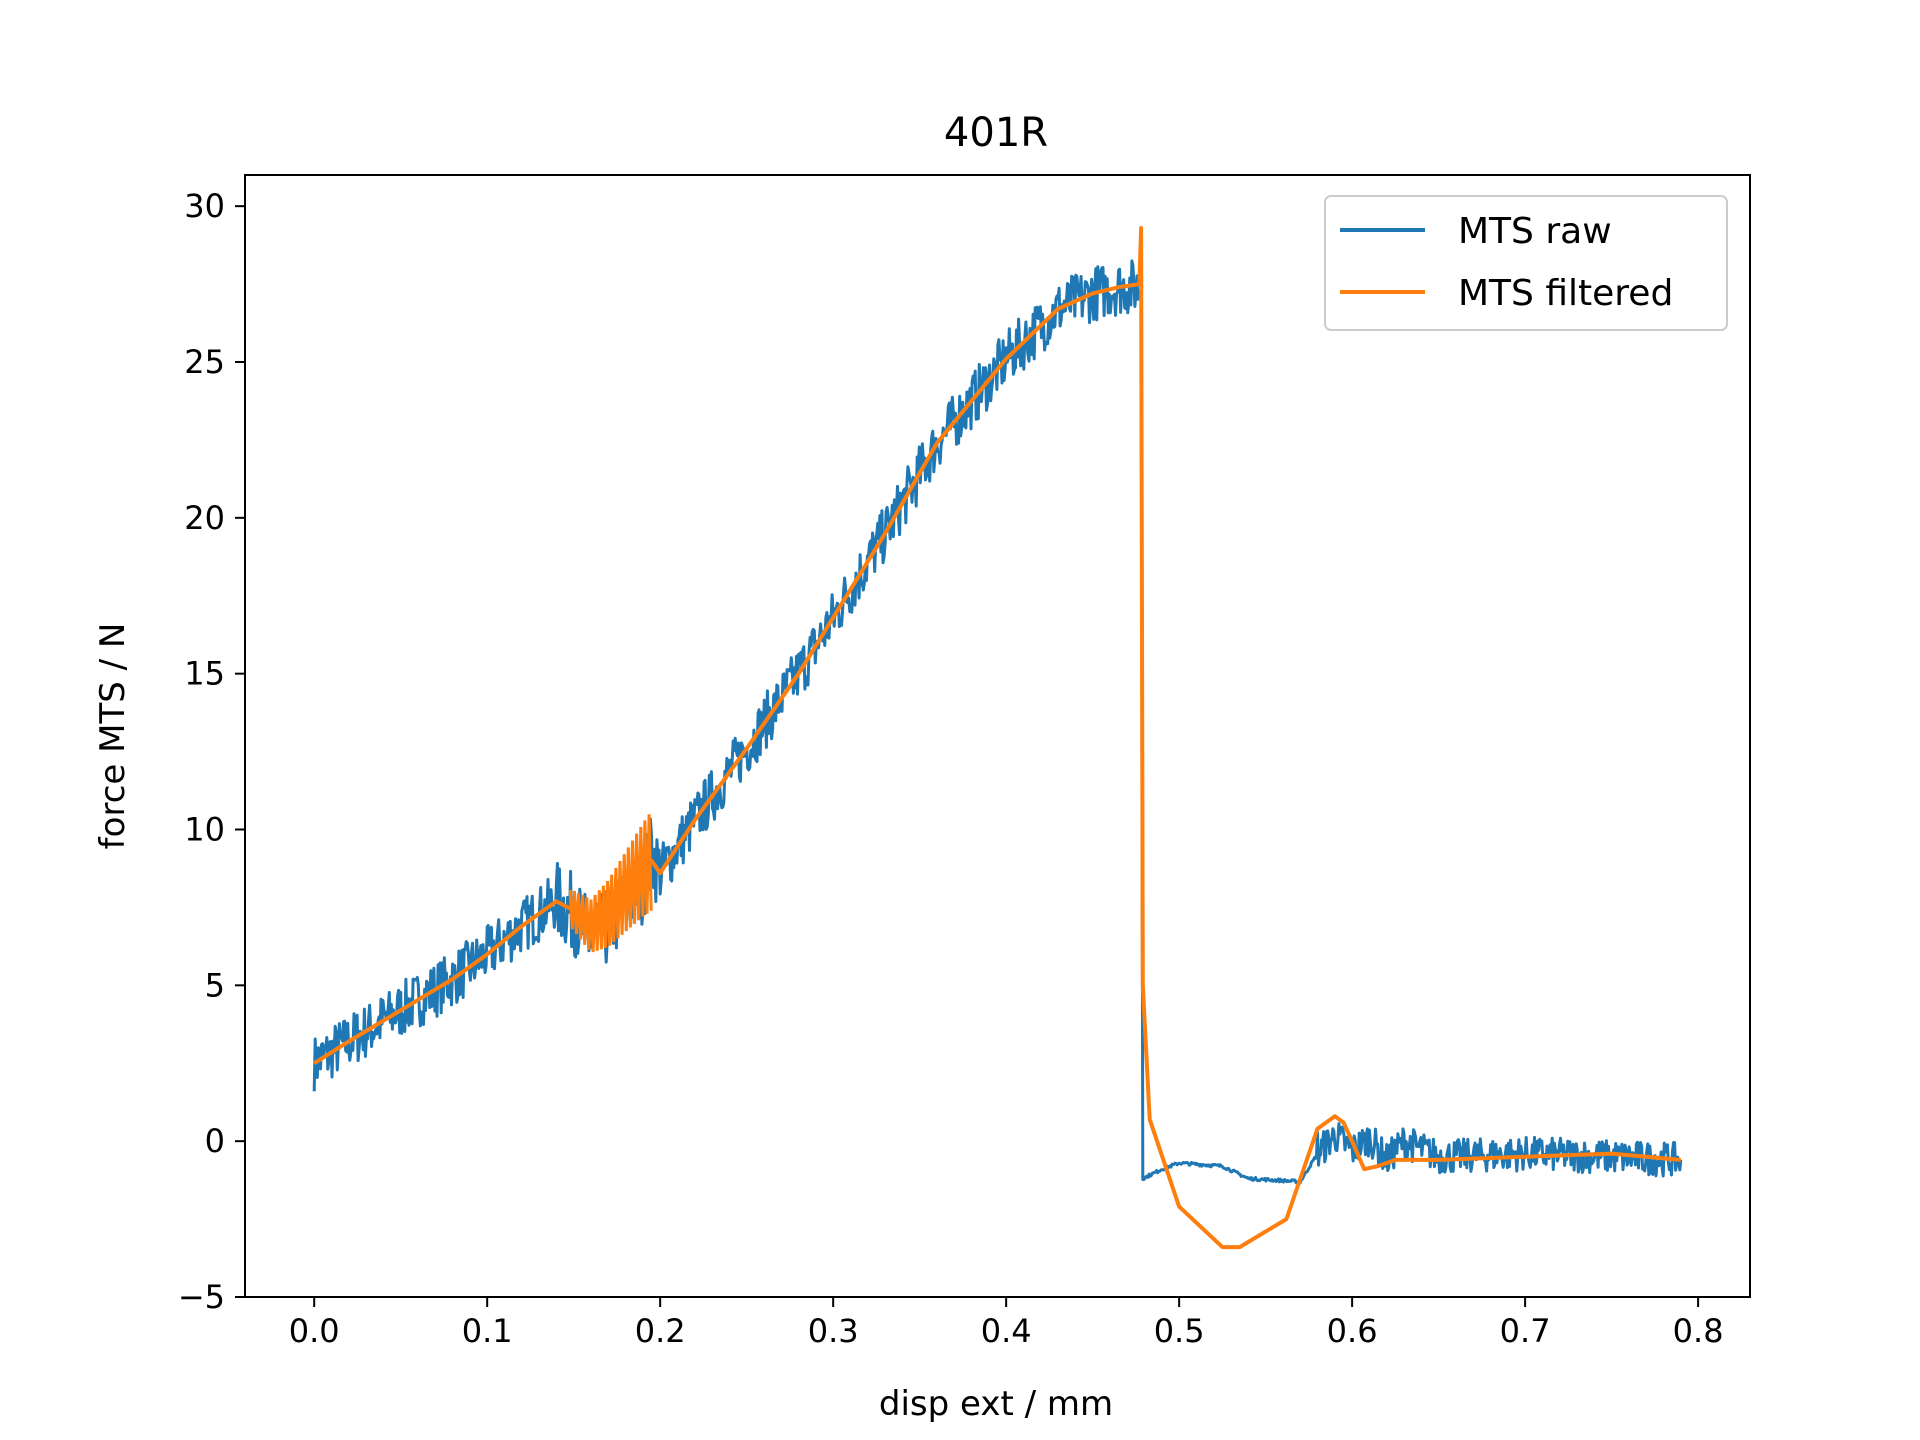  What do you see at coordinates (1565, 293) in the screenshot?
I see `legend-label-mts-filtered: MTS filtered` at bounding box center [1565, 293].